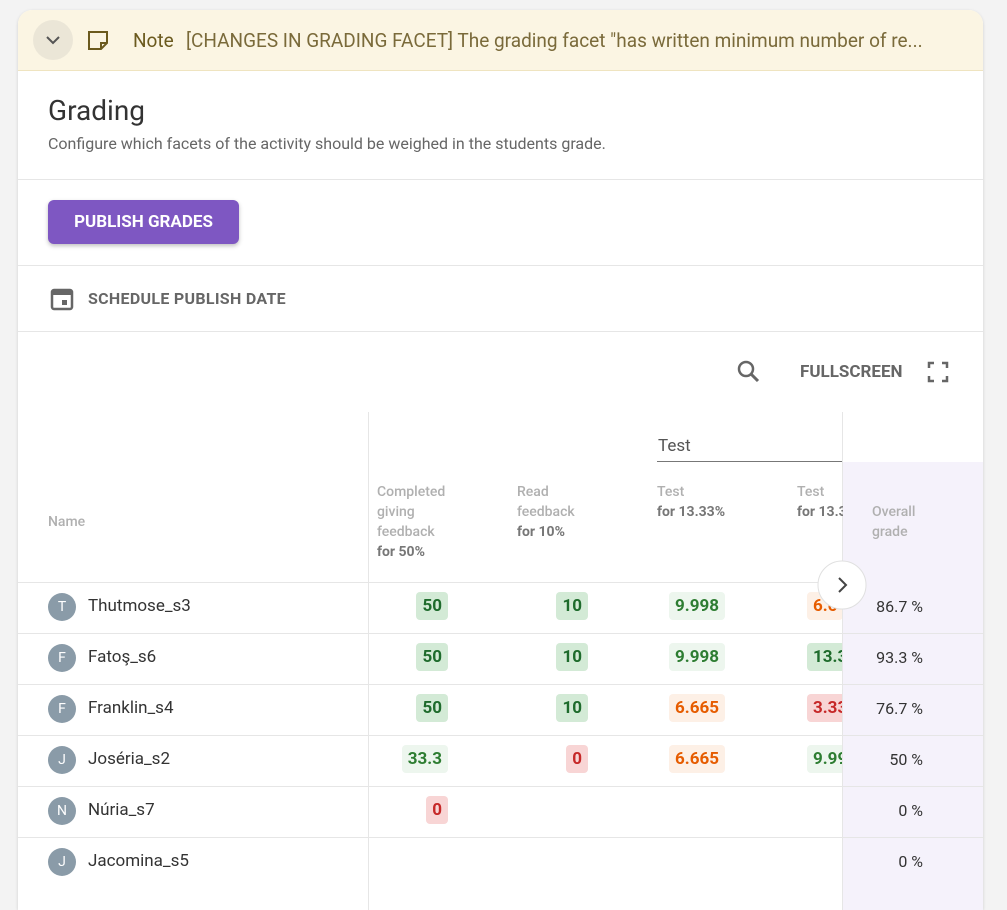  I want to click on cell: 3.33, so click(824, 708).